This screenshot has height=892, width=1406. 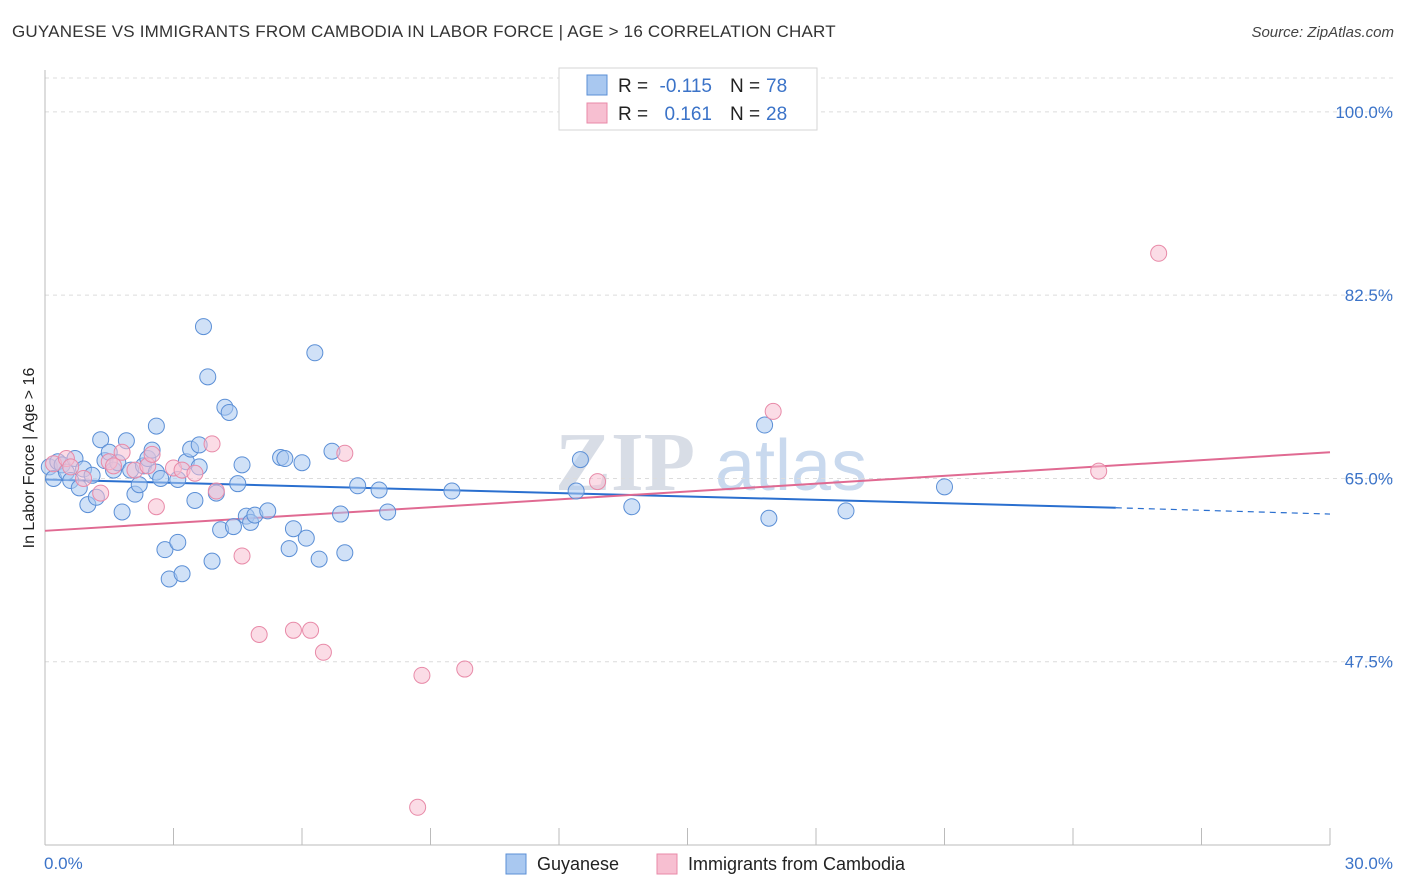 I want to click on y-tick-label-3: 47.5%, so click(x=1369, y=662).